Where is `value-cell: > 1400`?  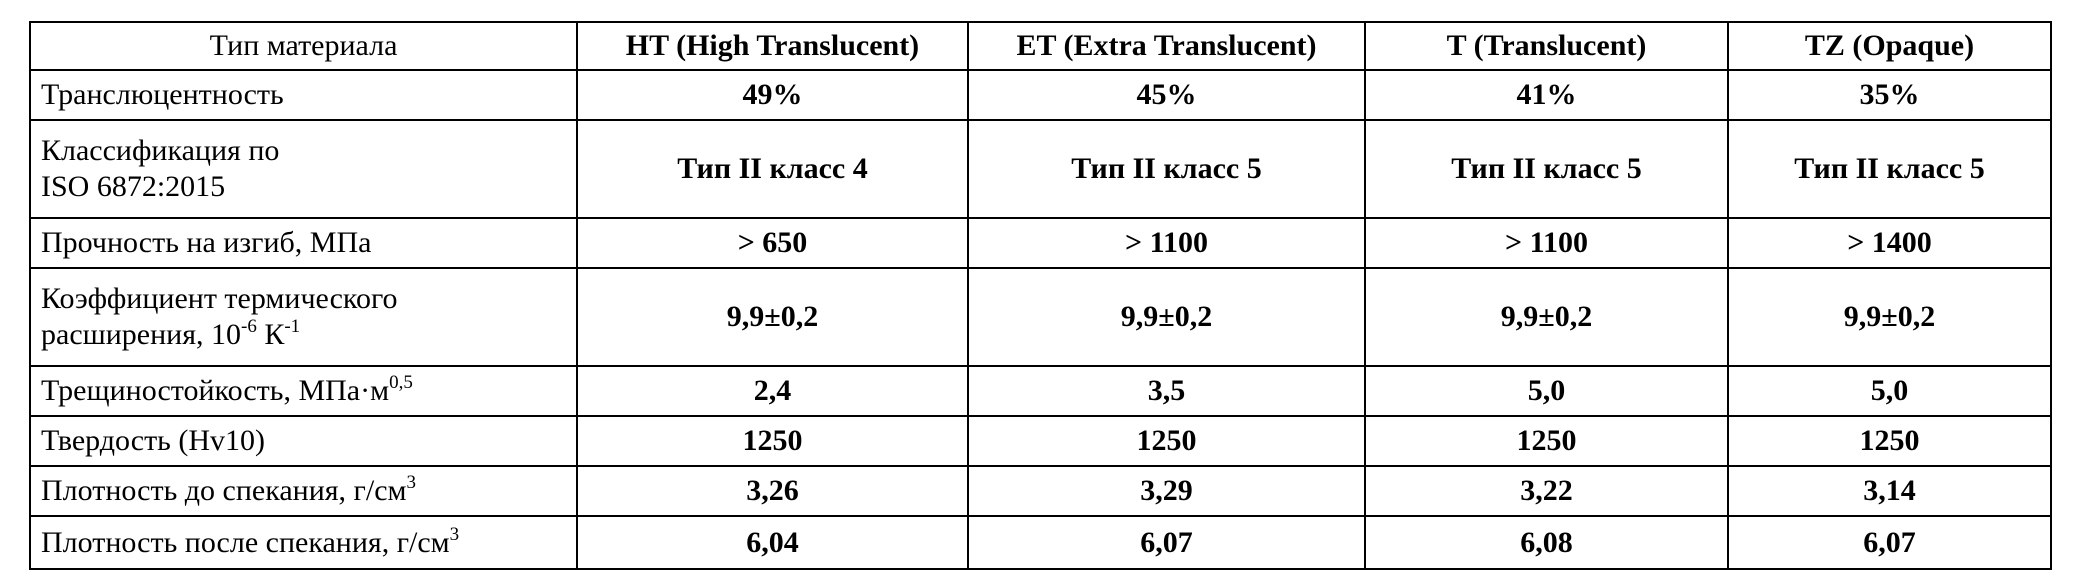 value-cell: > 1400 is located at coordinates (1889, 243).